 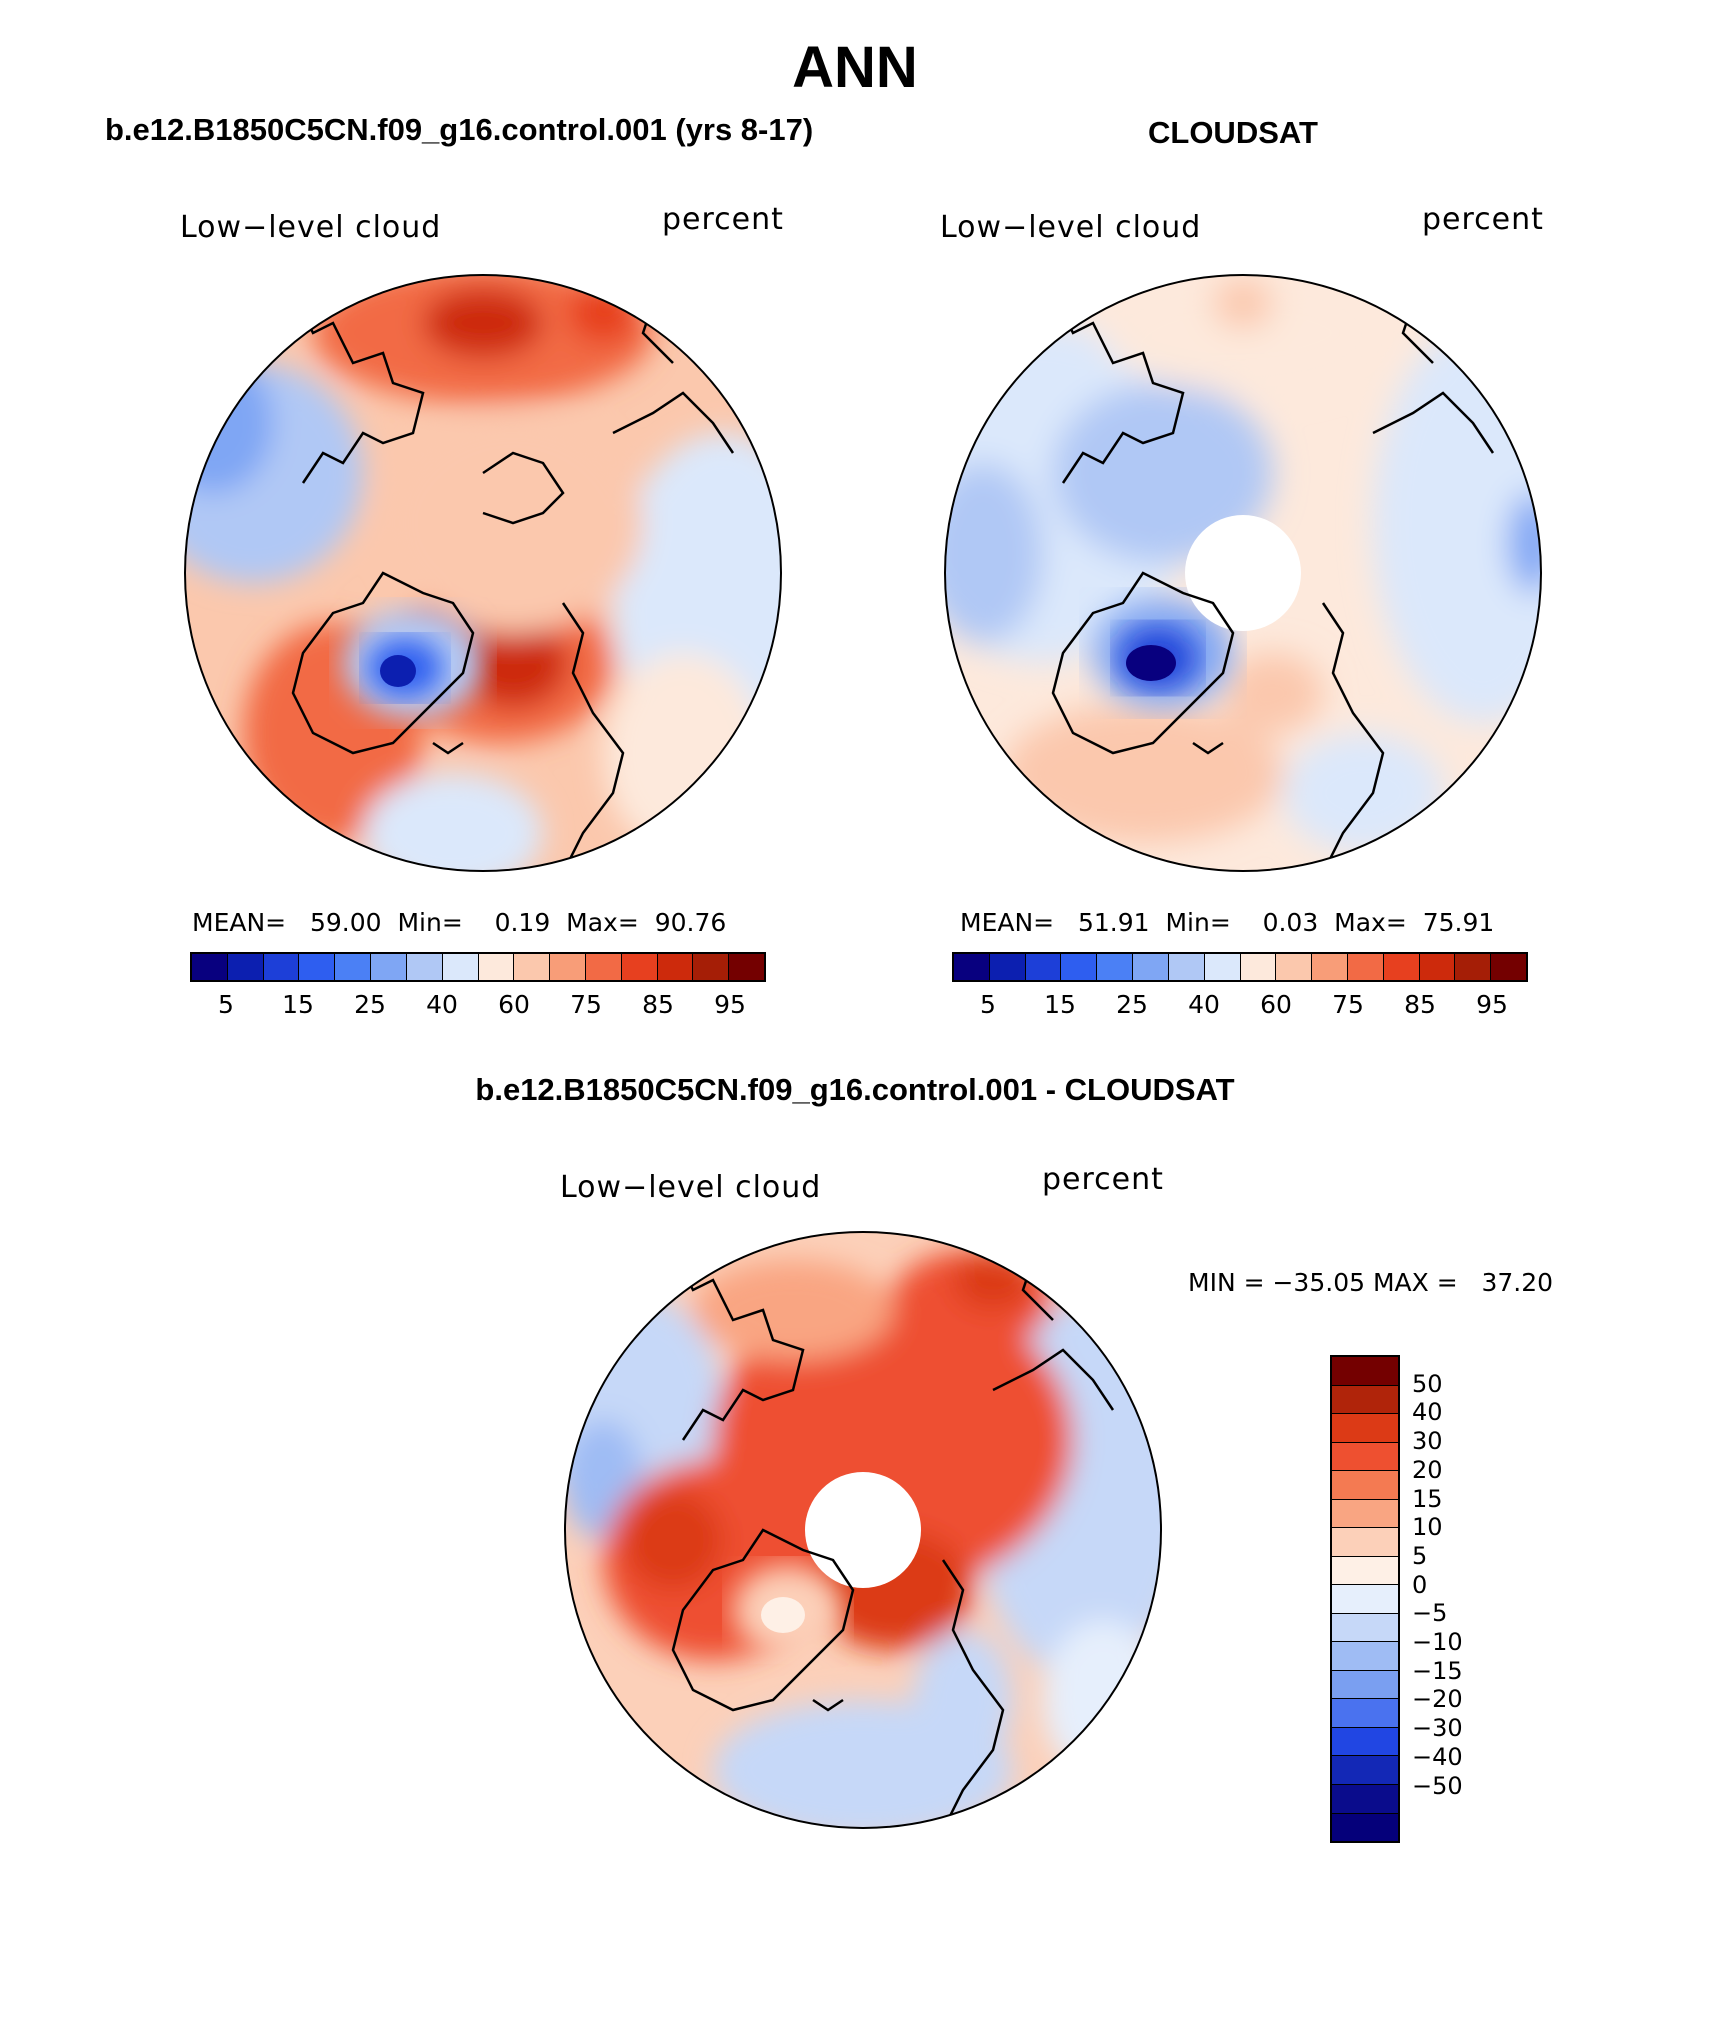 I want to click on panel-2-colorbar-tick-label: 40, so click(x=1204, y=1004).